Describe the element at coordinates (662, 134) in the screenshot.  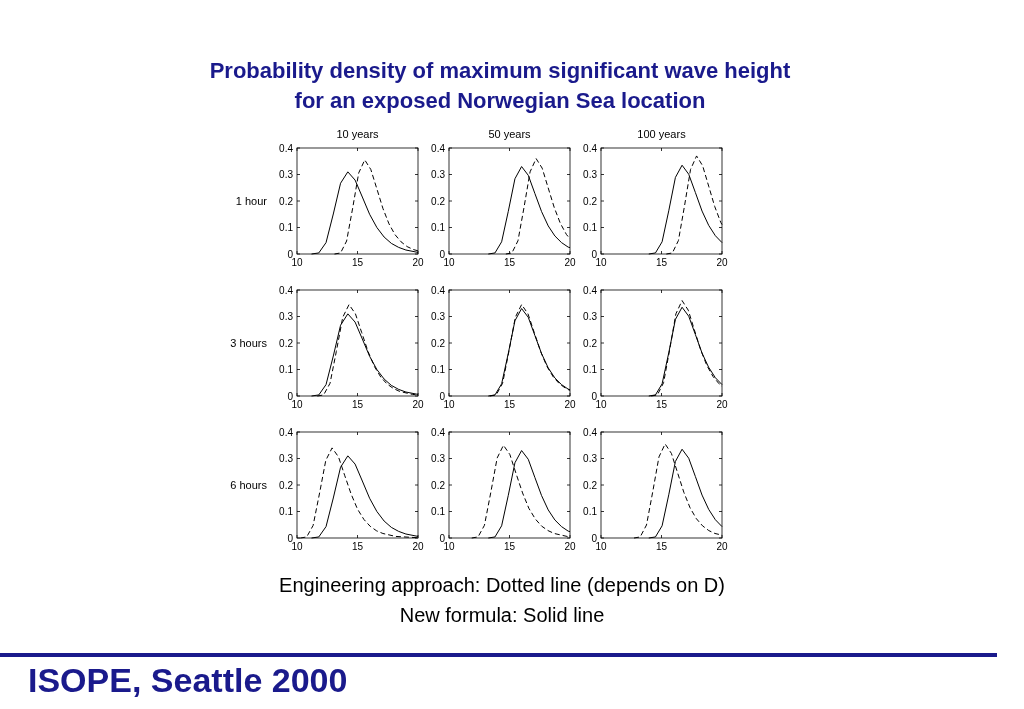
I see `chart-subtitle: 100 years` at that location.